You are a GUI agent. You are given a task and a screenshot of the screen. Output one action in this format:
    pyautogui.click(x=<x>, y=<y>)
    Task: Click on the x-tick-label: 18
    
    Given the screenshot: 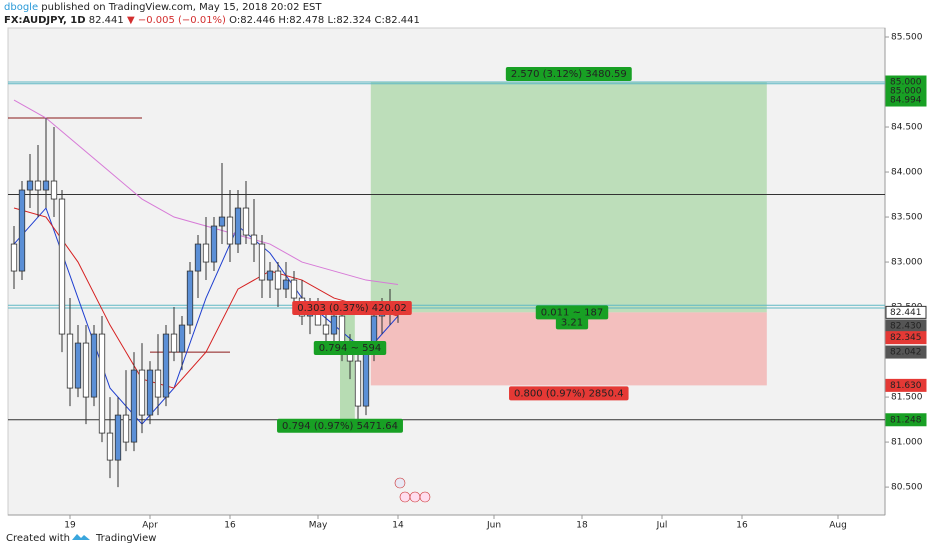 What is the action you would take?
    pyautogui.click(x=582, y=526)
    